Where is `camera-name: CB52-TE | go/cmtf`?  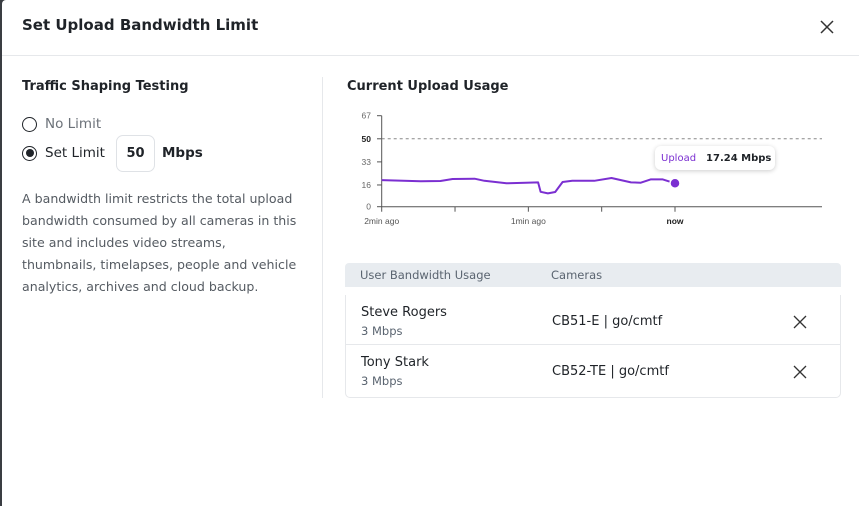
camera-name: CB52-TE | go/cmtf is located at coordinates (610, 371).